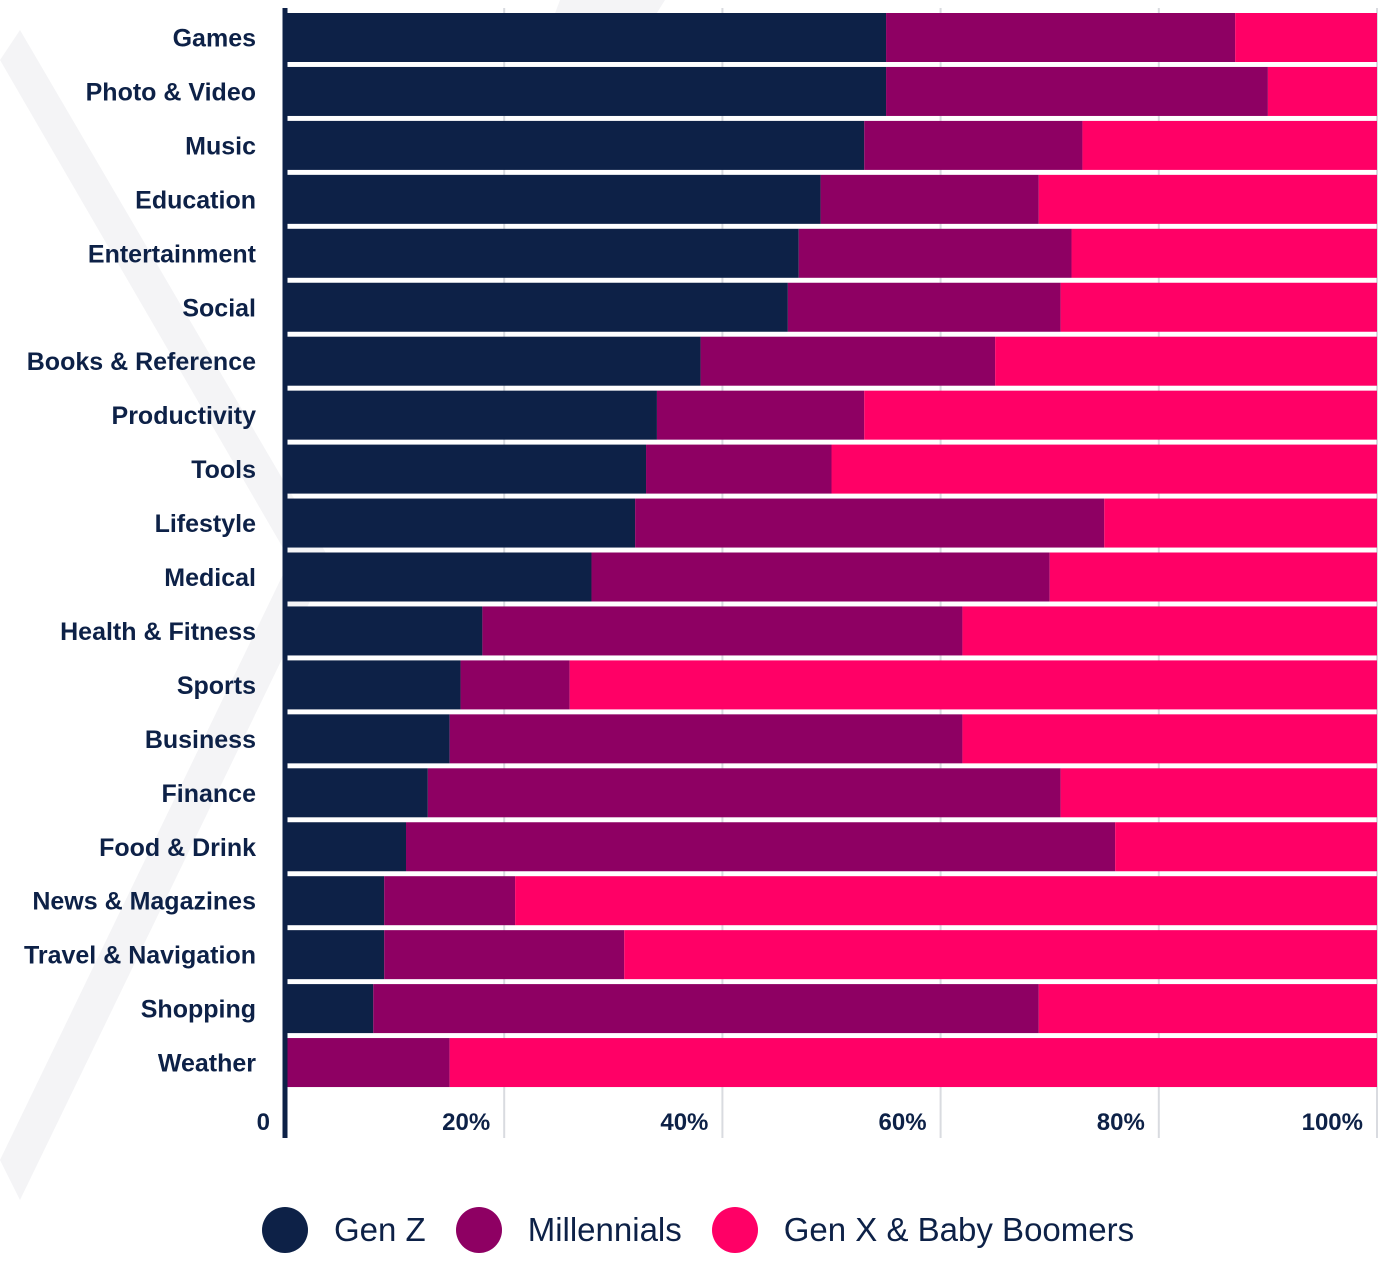  I want to click on bar-tools-gen-x-and-baby-boomers, so click(1104, 469).